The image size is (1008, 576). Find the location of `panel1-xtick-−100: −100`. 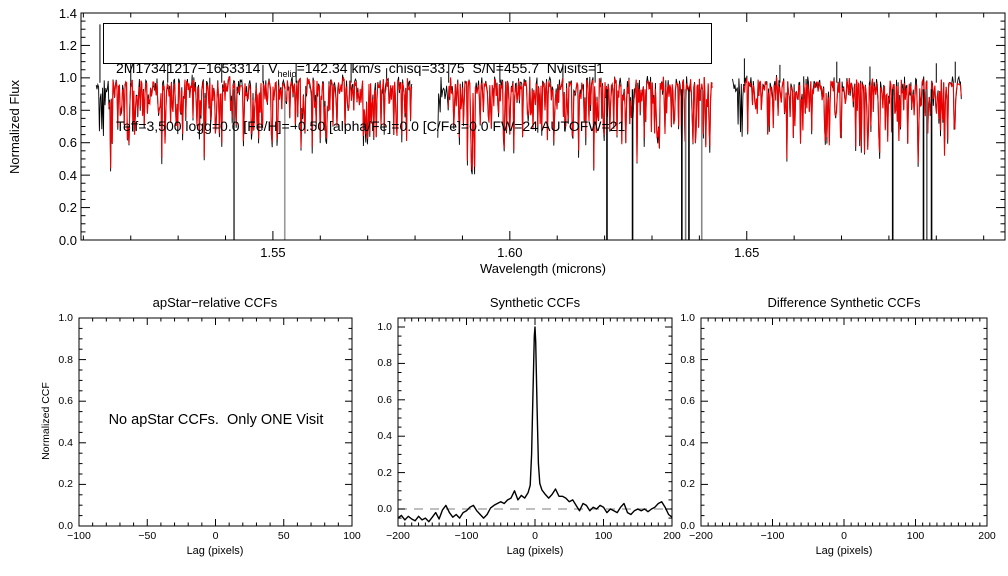

panel1-xtick-−100: −100 is located at coordinates (79, 536).